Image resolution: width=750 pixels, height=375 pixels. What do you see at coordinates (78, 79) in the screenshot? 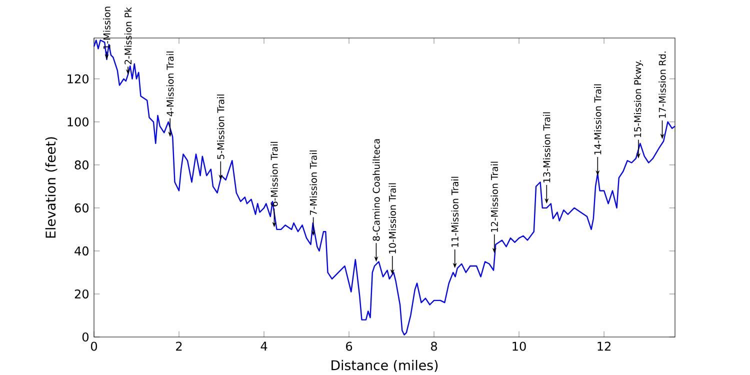
I see `y-tick-label: 120` at bounding box center [78, 79].